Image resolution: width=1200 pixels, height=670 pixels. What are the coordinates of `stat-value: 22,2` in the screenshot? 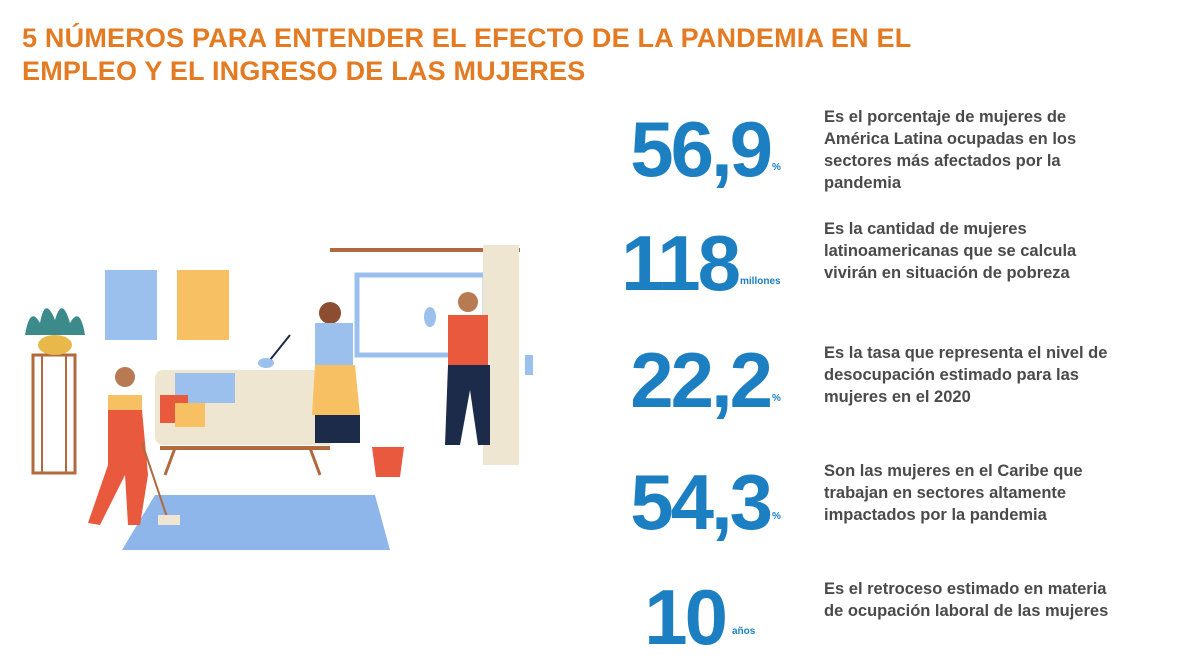 It's located at (701, 380).